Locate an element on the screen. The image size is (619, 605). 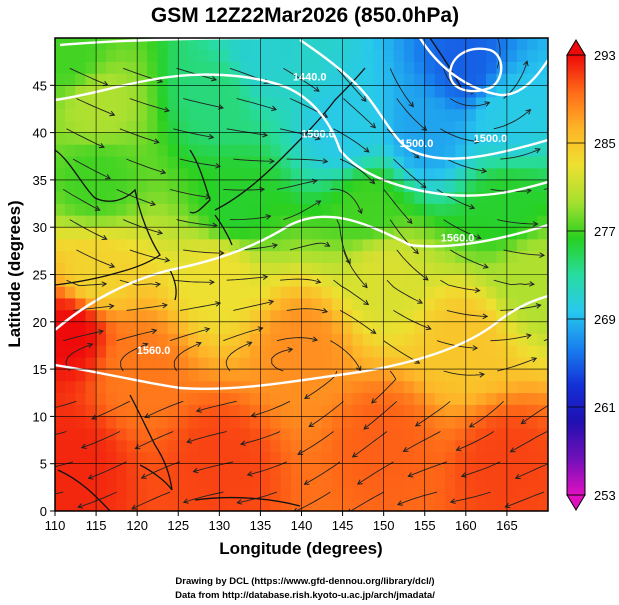
x-tick-label: 160 is located at coordinates (466, 525).